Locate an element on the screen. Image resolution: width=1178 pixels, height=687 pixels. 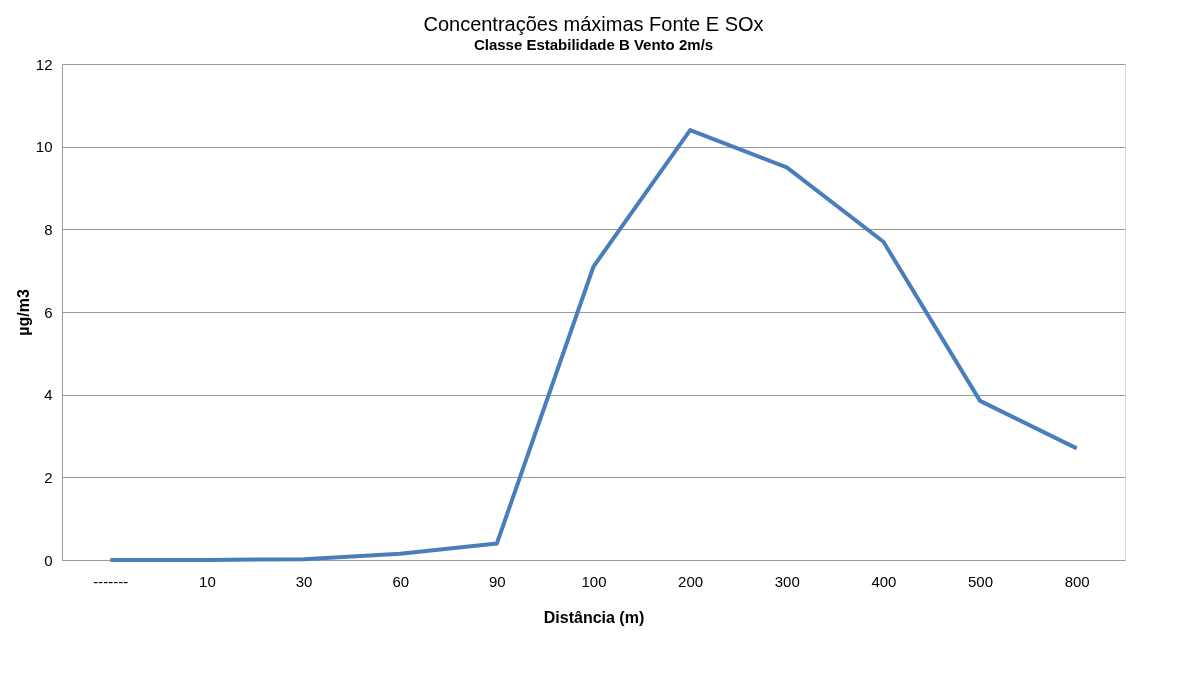
x-tick-label: 30 is located at coordinates (304, 581).